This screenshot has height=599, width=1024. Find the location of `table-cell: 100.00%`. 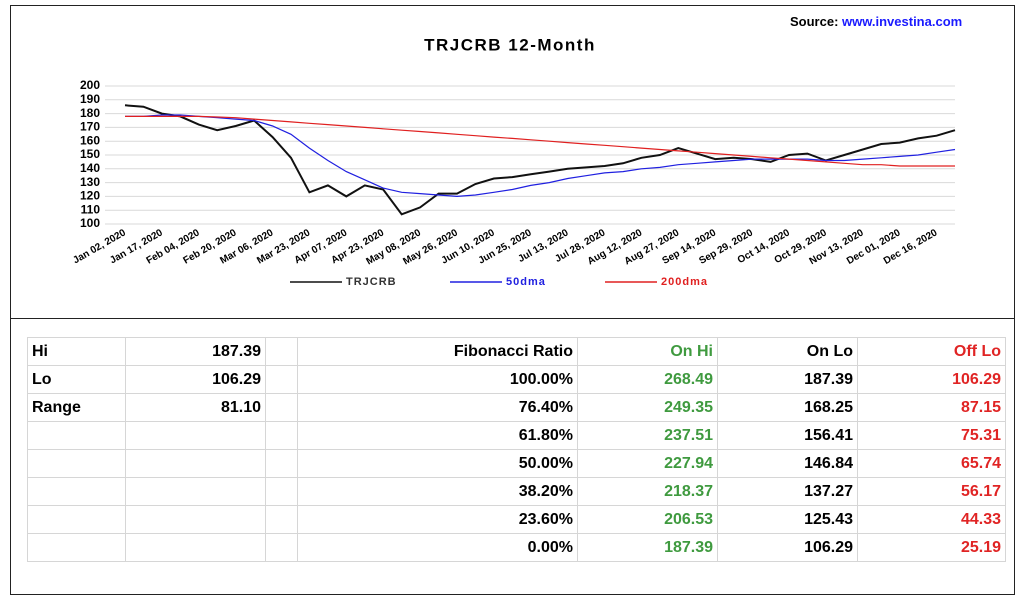

table-cell: 100.00% is located at coordinates (437, 379).